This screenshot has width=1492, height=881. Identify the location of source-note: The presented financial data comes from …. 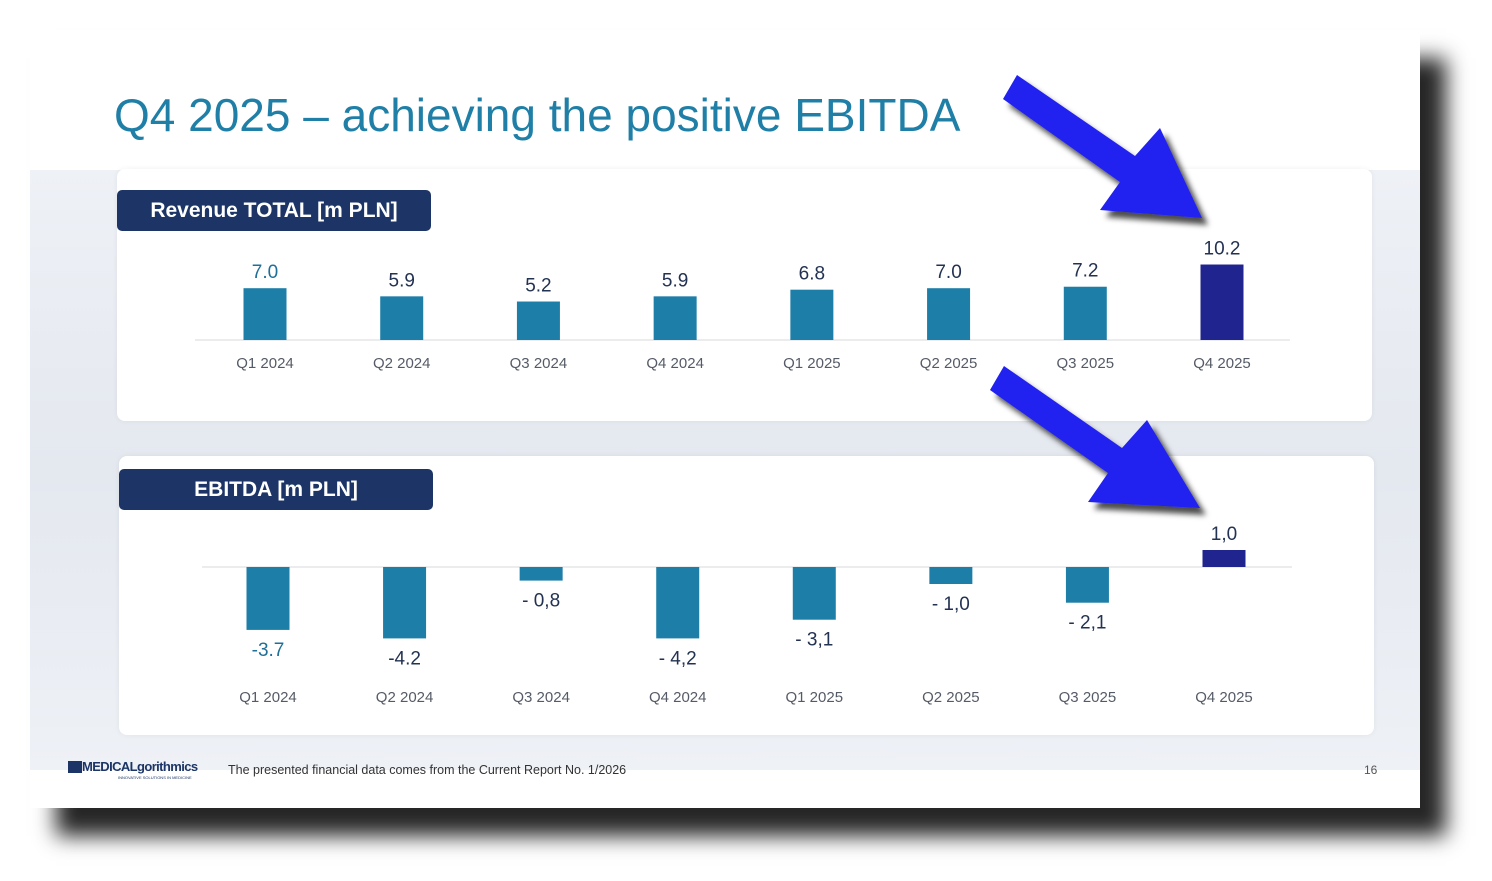
(427, 770).